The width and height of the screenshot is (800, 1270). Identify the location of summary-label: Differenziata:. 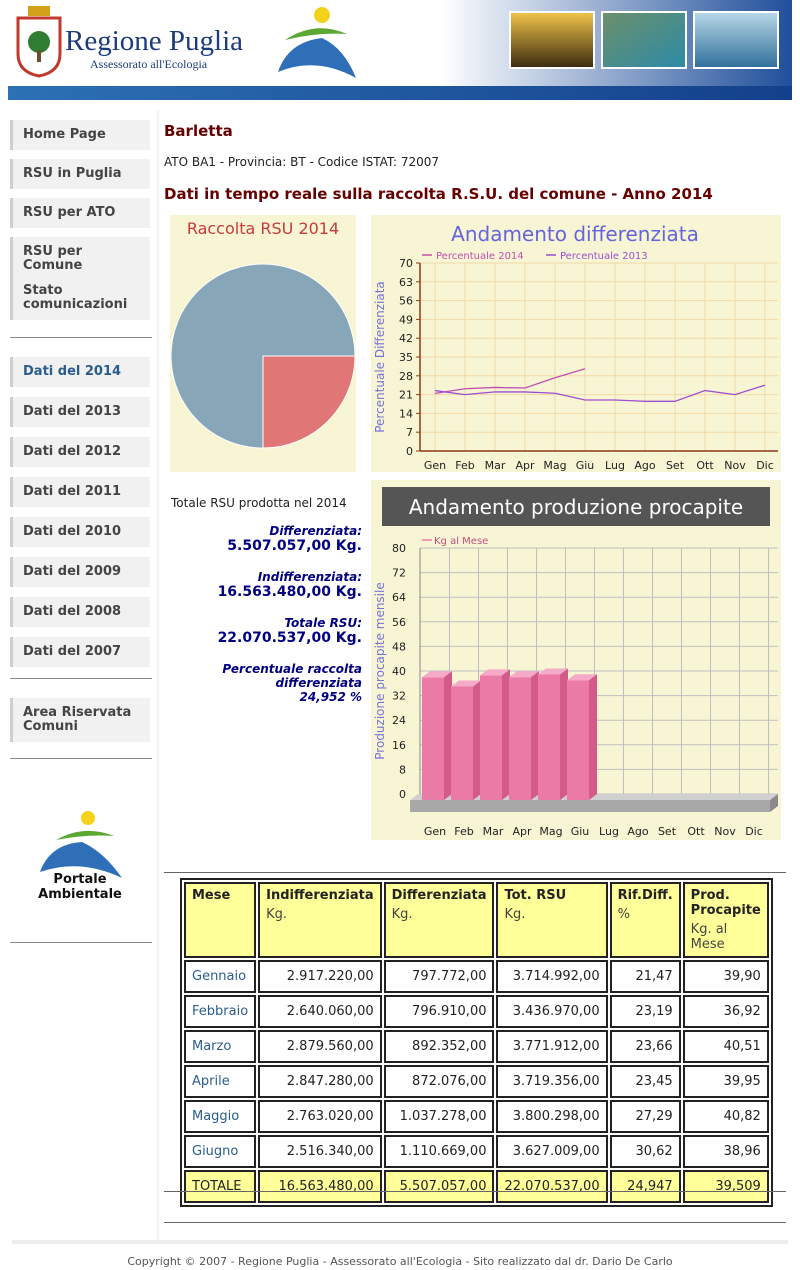
(315, 531).